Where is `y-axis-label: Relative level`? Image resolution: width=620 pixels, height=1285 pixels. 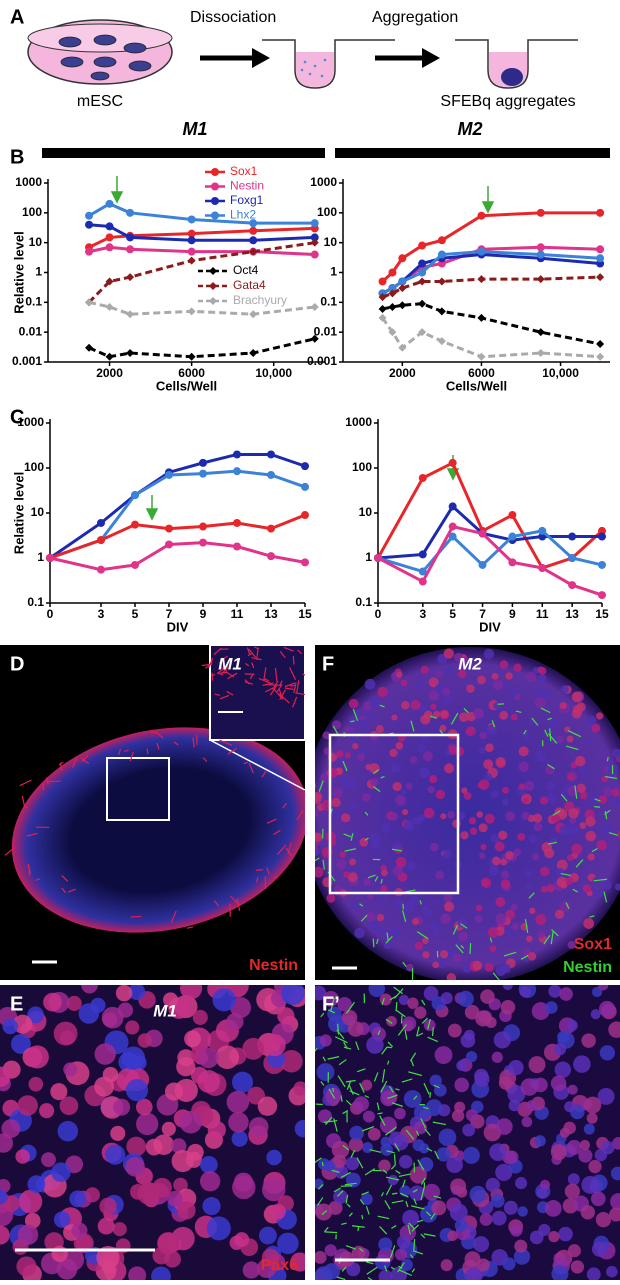 y-axis-label: Relative level is located at coordinates (18, 272).